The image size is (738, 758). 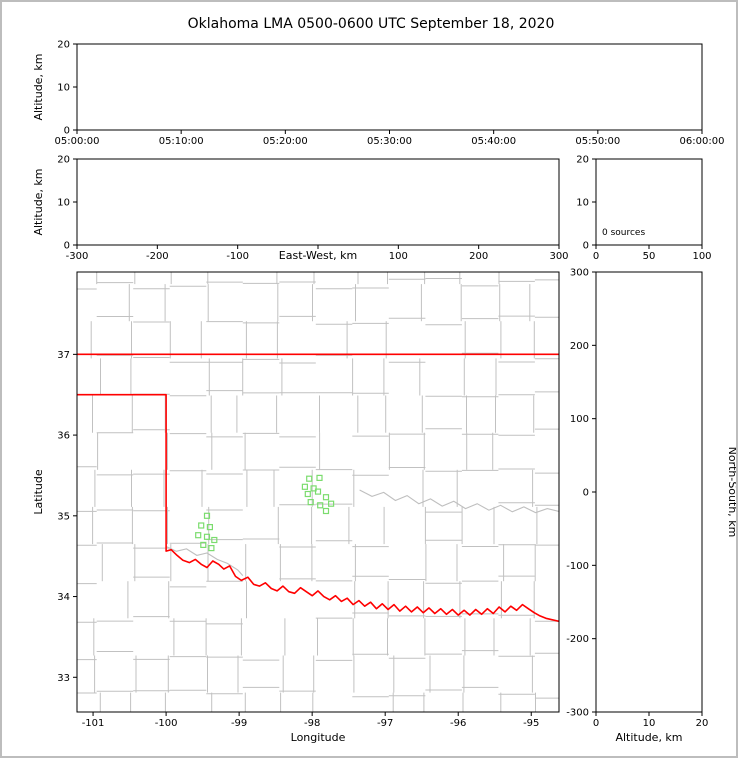 I want to click on x-tick-label: 05:30:00, so click(x=389, y=141).